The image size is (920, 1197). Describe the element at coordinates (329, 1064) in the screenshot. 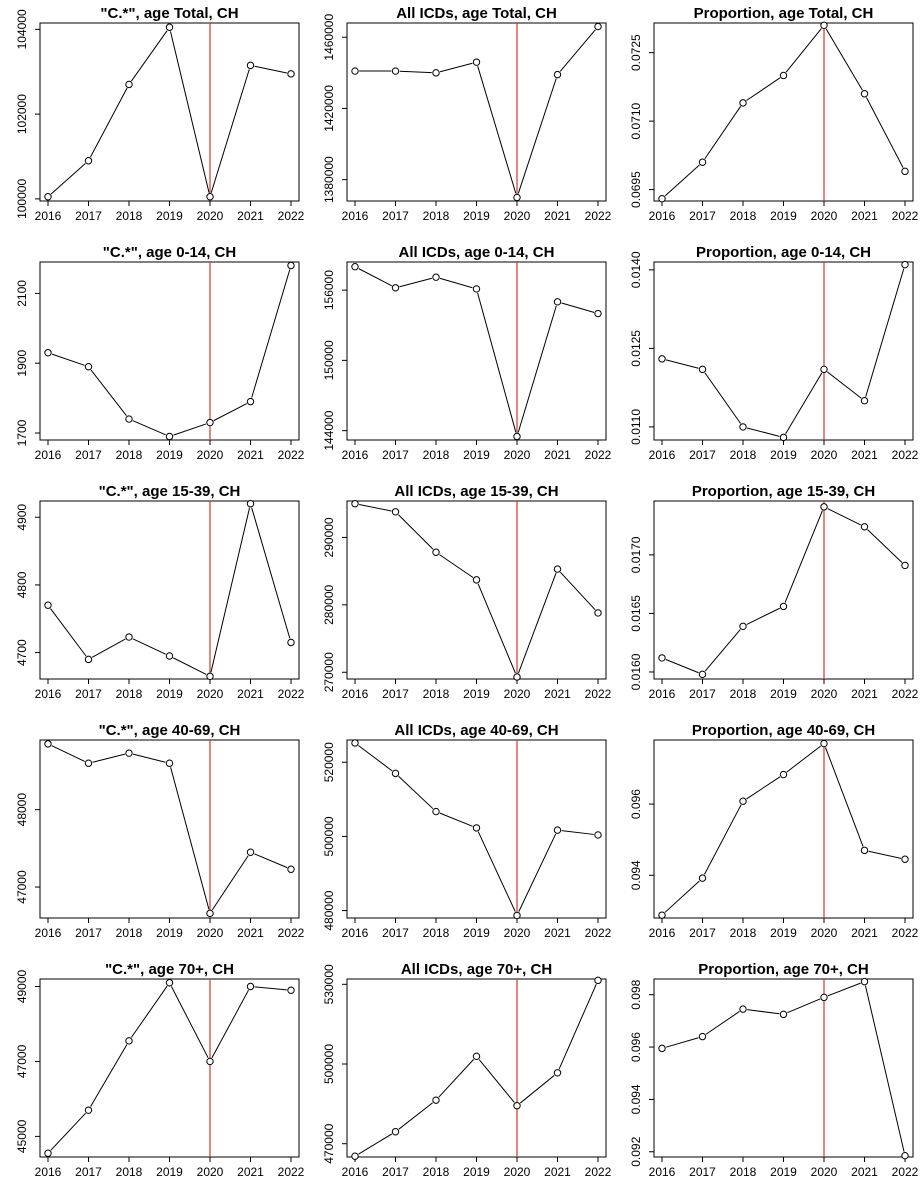

I see `y-tick-label: 500000` at that location.